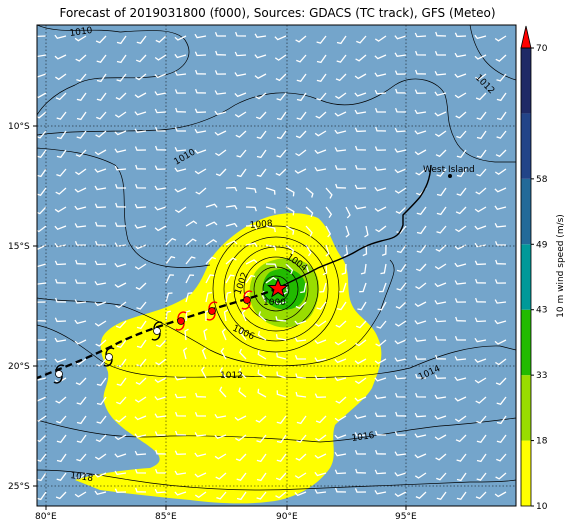 This screenshot has height=529, width=575. Describe the element at coordinates (526, 277) in the screenshot. I see `colorbar-segment` at that location.